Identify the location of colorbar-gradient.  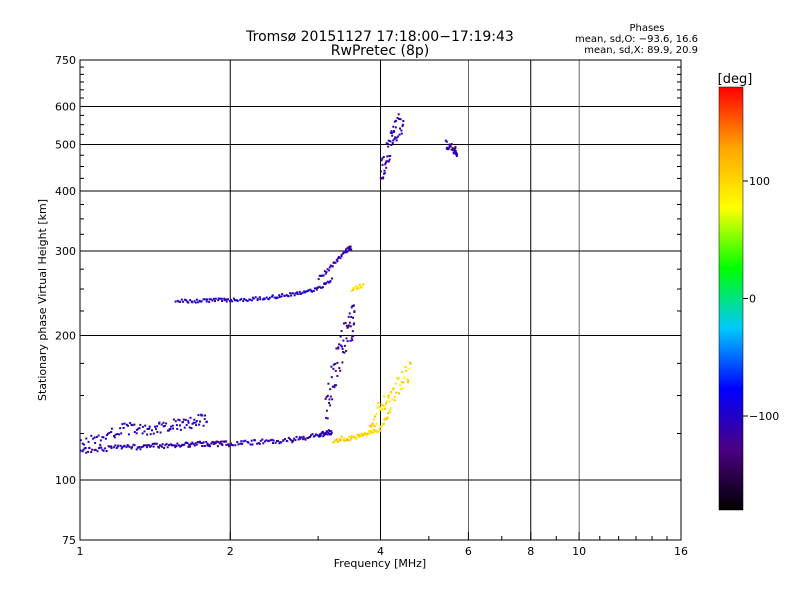
(731, 298).